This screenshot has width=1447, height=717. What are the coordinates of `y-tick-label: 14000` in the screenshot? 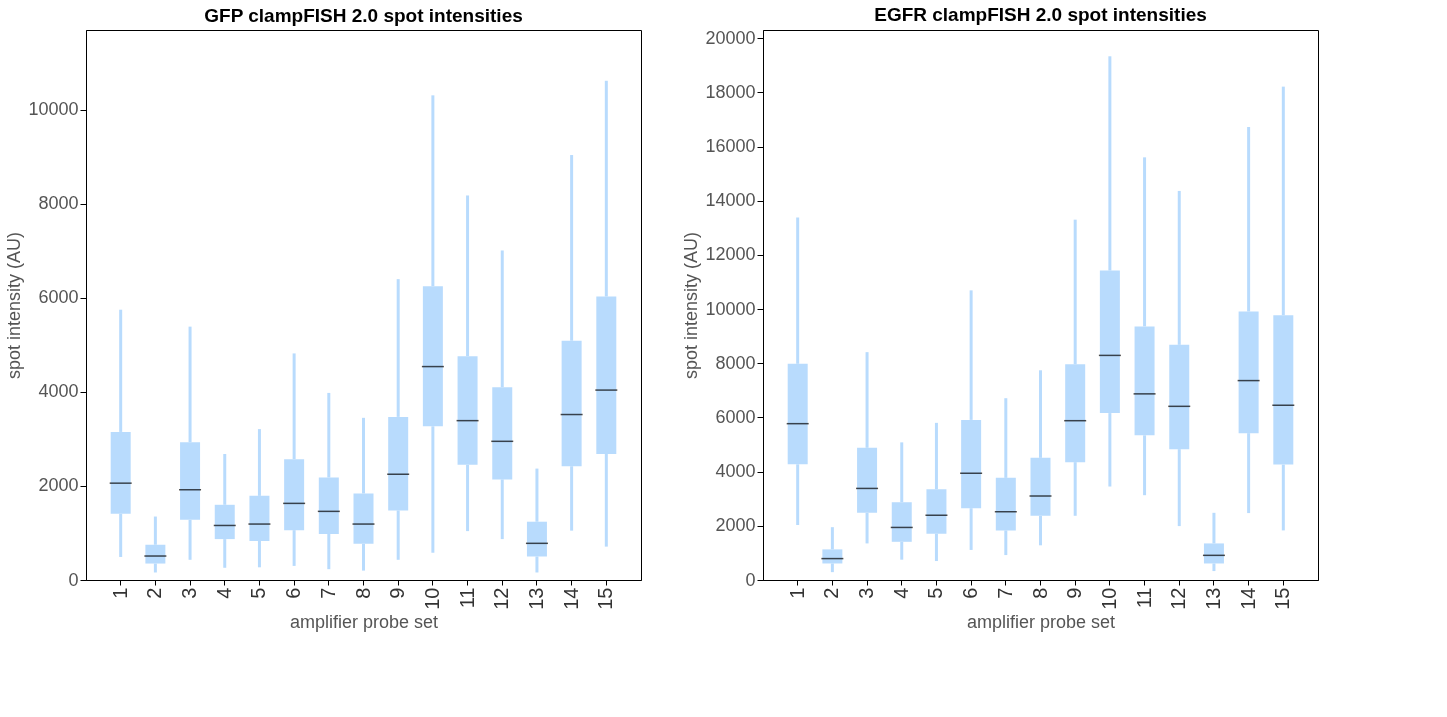 It's located at (730, 200).